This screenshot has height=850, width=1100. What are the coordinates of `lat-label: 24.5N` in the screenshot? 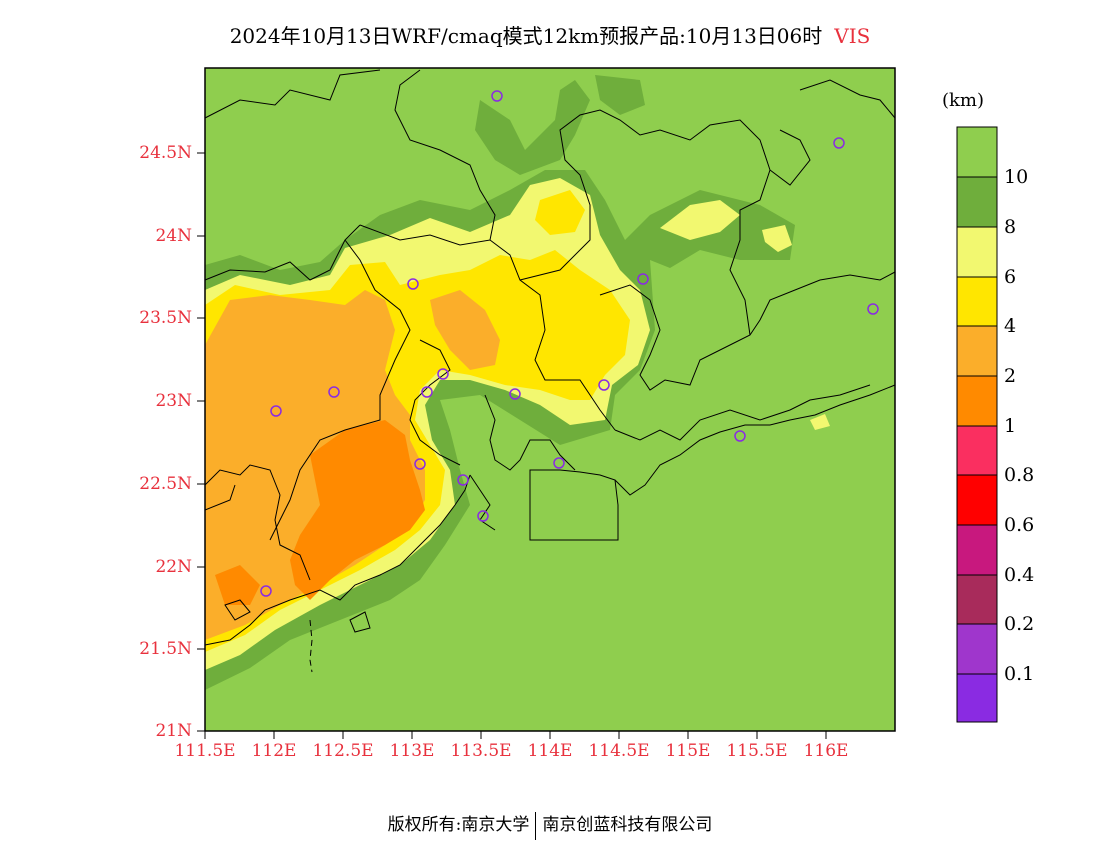 It's located at (165, 153).